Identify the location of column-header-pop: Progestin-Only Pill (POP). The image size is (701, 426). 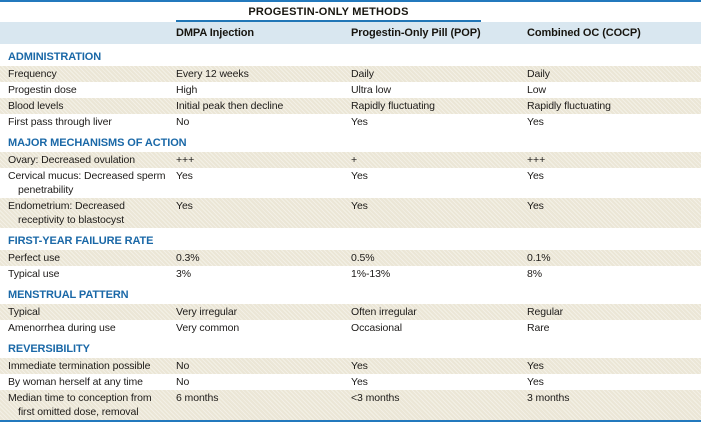
(416, 33).